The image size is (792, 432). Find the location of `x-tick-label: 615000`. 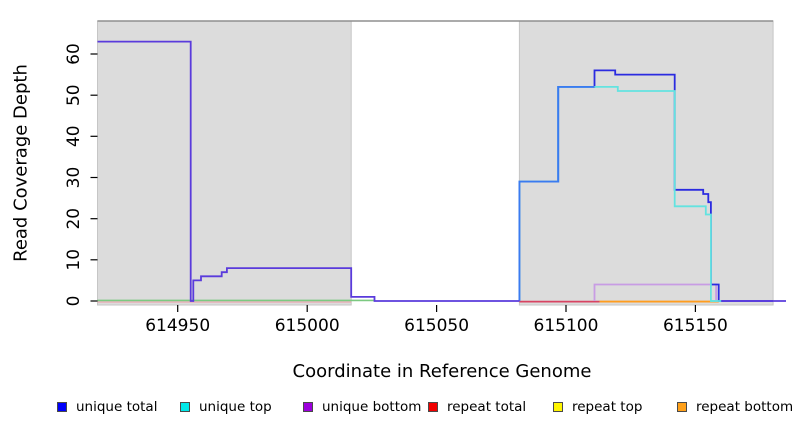

x-tick-label: 615000 is located at coordinates (307, 326).